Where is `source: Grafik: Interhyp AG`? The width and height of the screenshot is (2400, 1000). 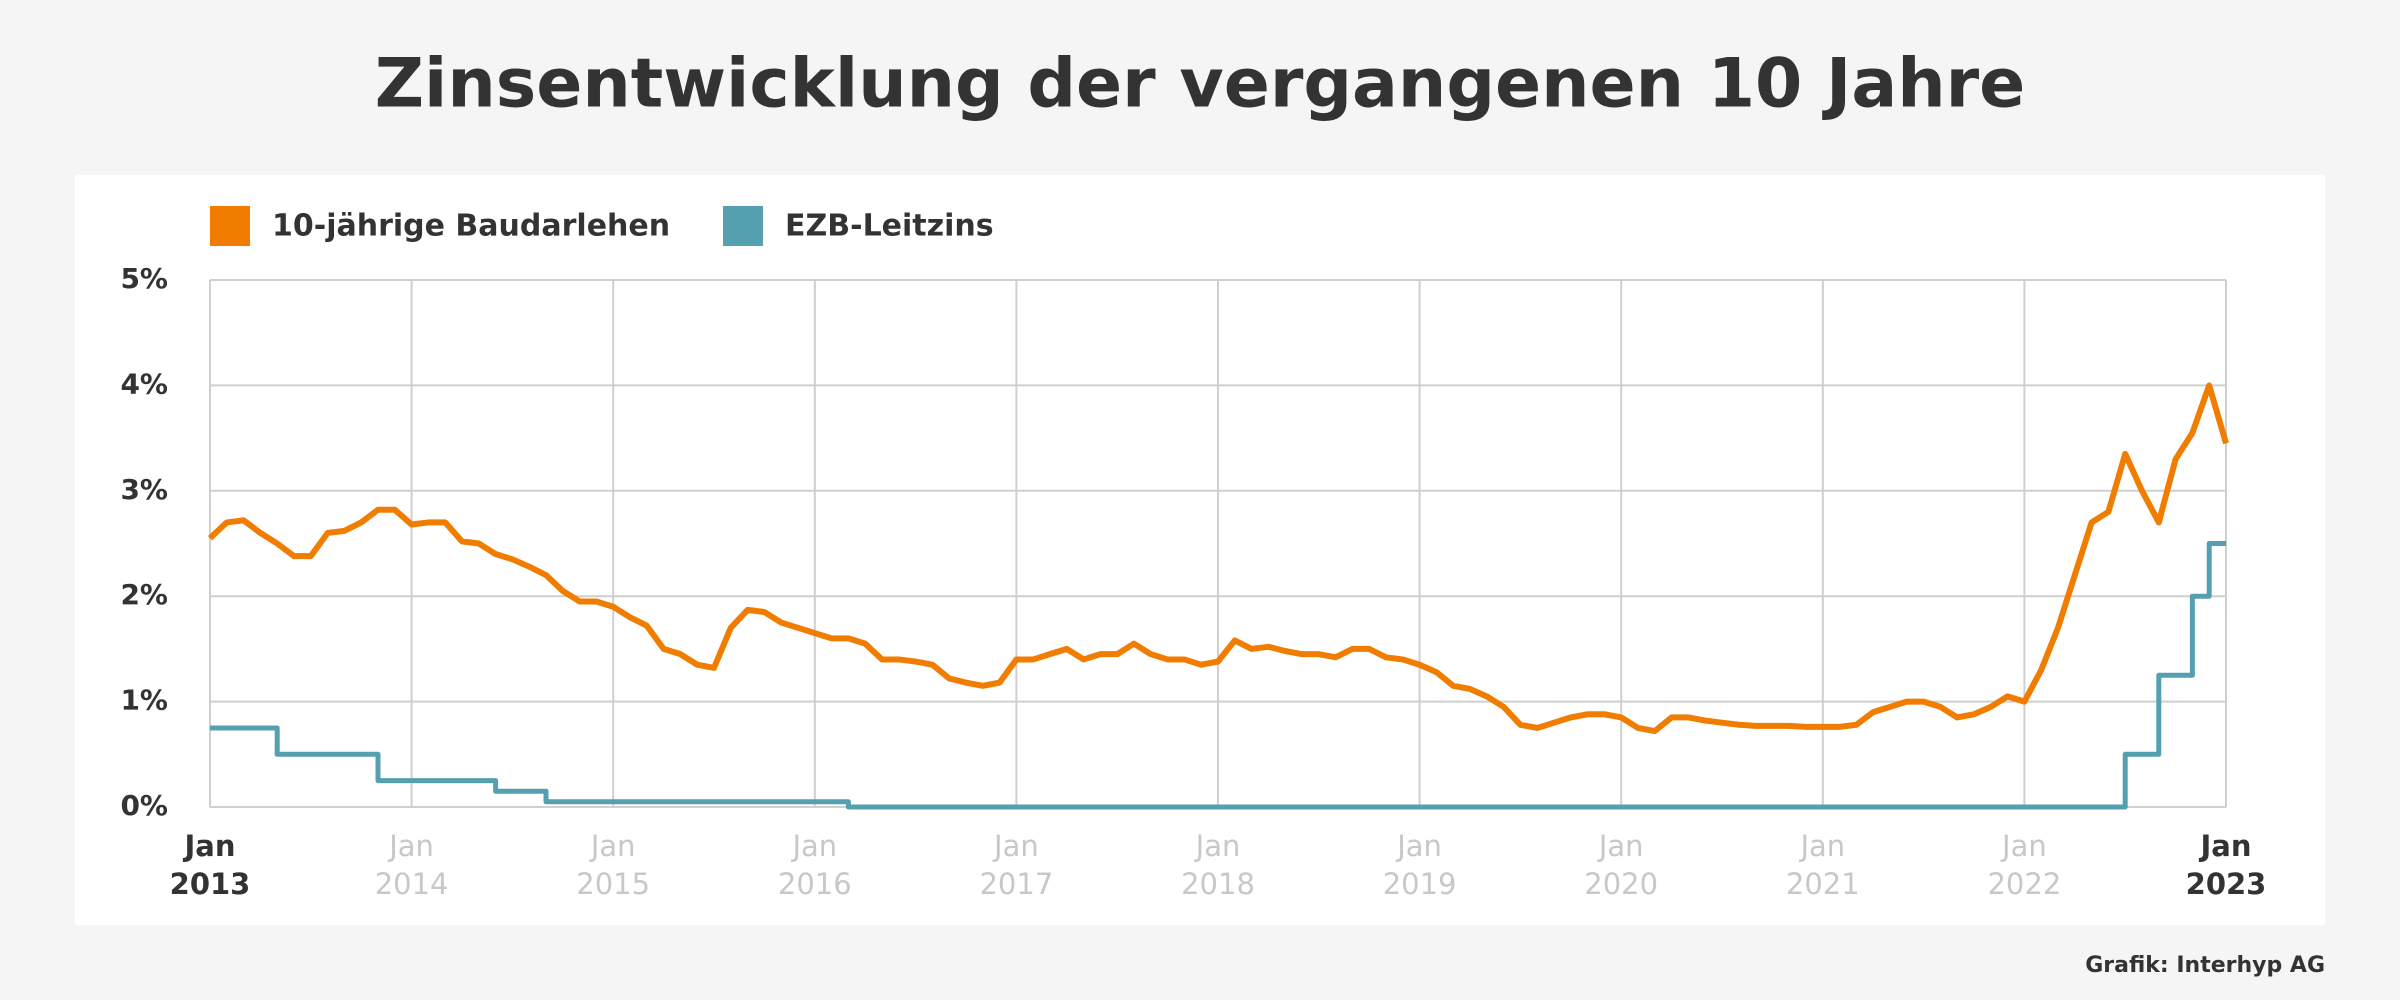 source: Grafik: Interhyp AG is located at coordinates (2205, 965).